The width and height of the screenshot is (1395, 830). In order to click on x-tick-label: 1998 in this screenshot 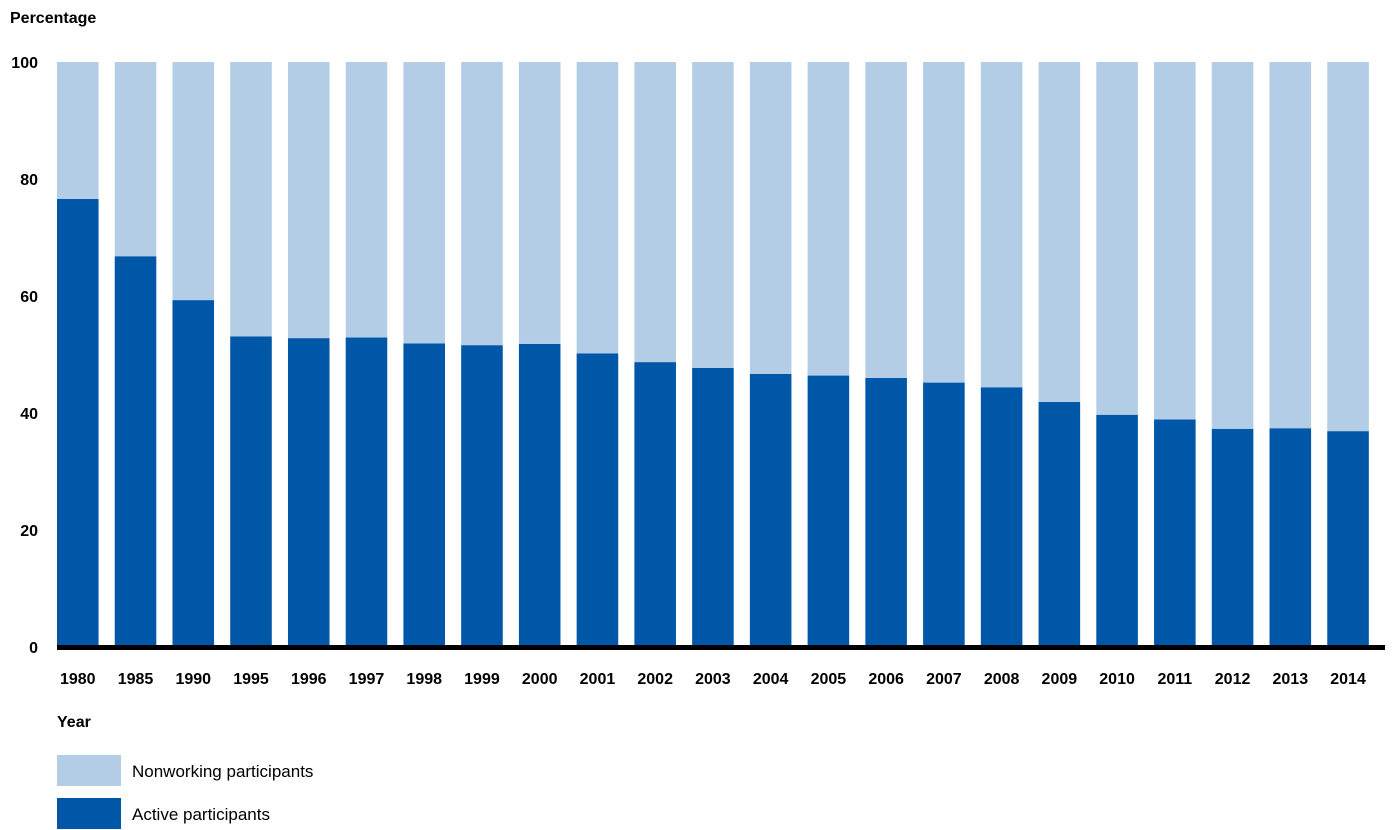, I will do `click(424, 679)`.